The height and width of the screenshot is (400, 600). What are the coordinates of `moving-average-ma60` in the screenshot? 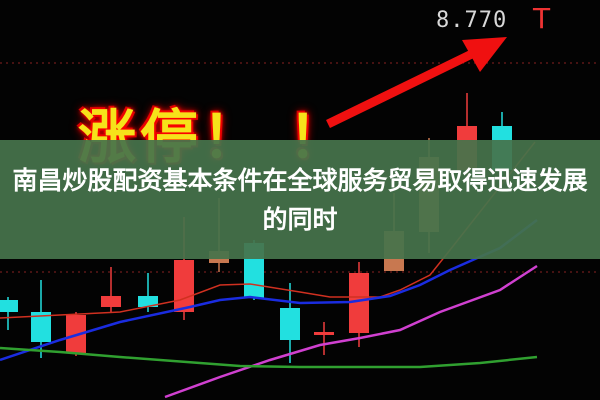 It's located at (269, 357).